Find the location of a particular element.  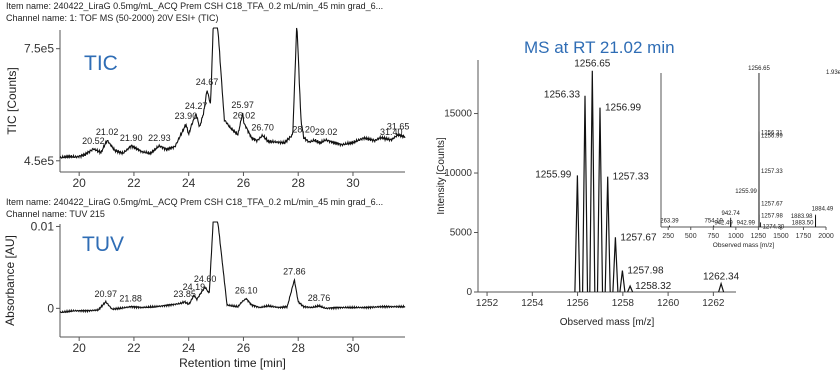

ms-peak-label: 1256.99 is located at coordinates (623, 108).